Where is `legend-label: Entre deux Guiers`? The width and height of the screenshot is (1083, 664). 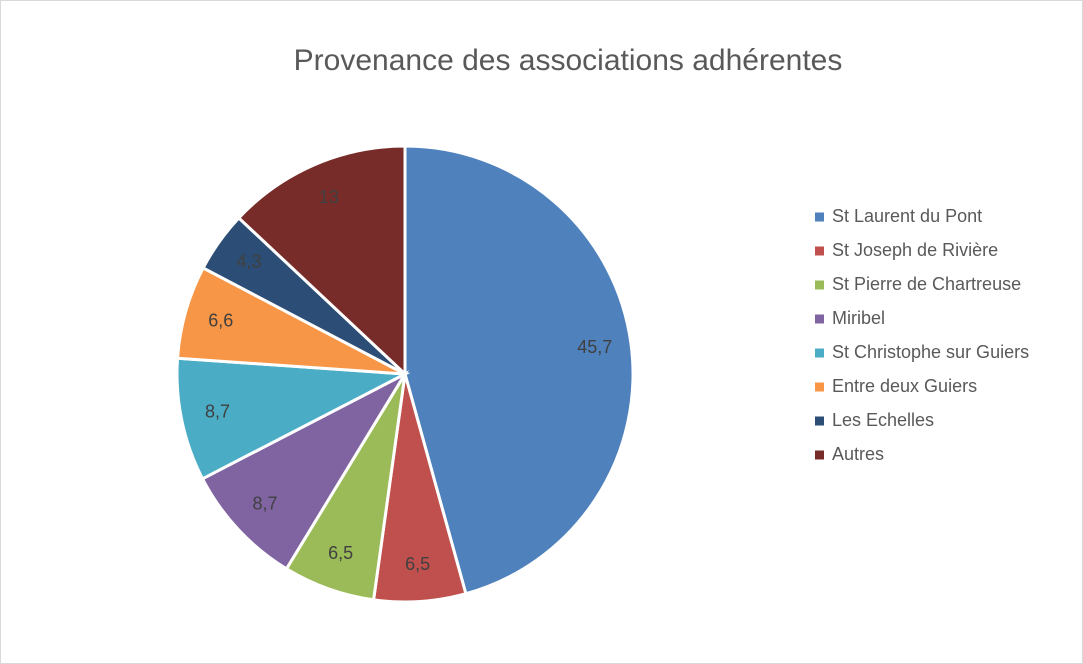
legend-label: Entre deux Guiers is located at coordinates (904, 386).